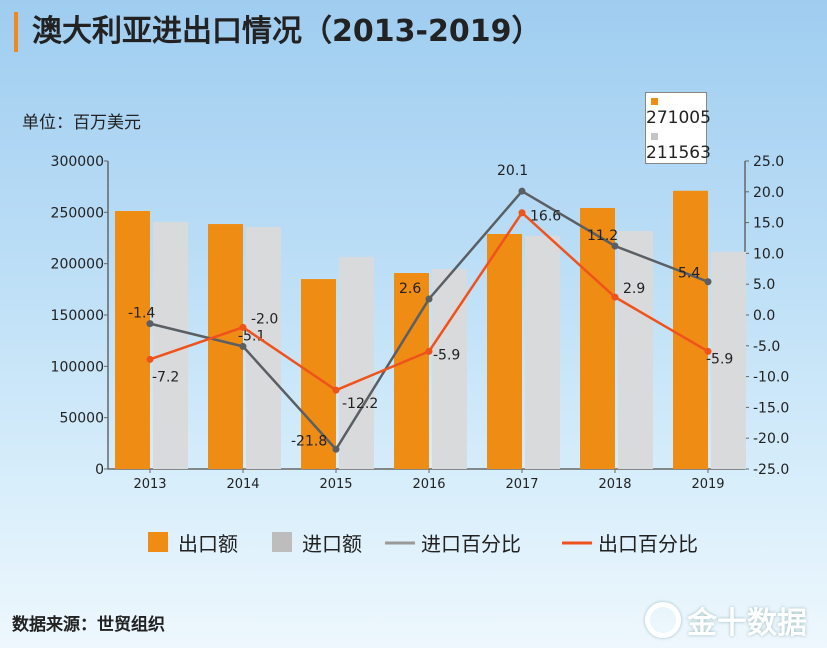  I want to click on right-tick-label: 0.0, so click(764, 316).